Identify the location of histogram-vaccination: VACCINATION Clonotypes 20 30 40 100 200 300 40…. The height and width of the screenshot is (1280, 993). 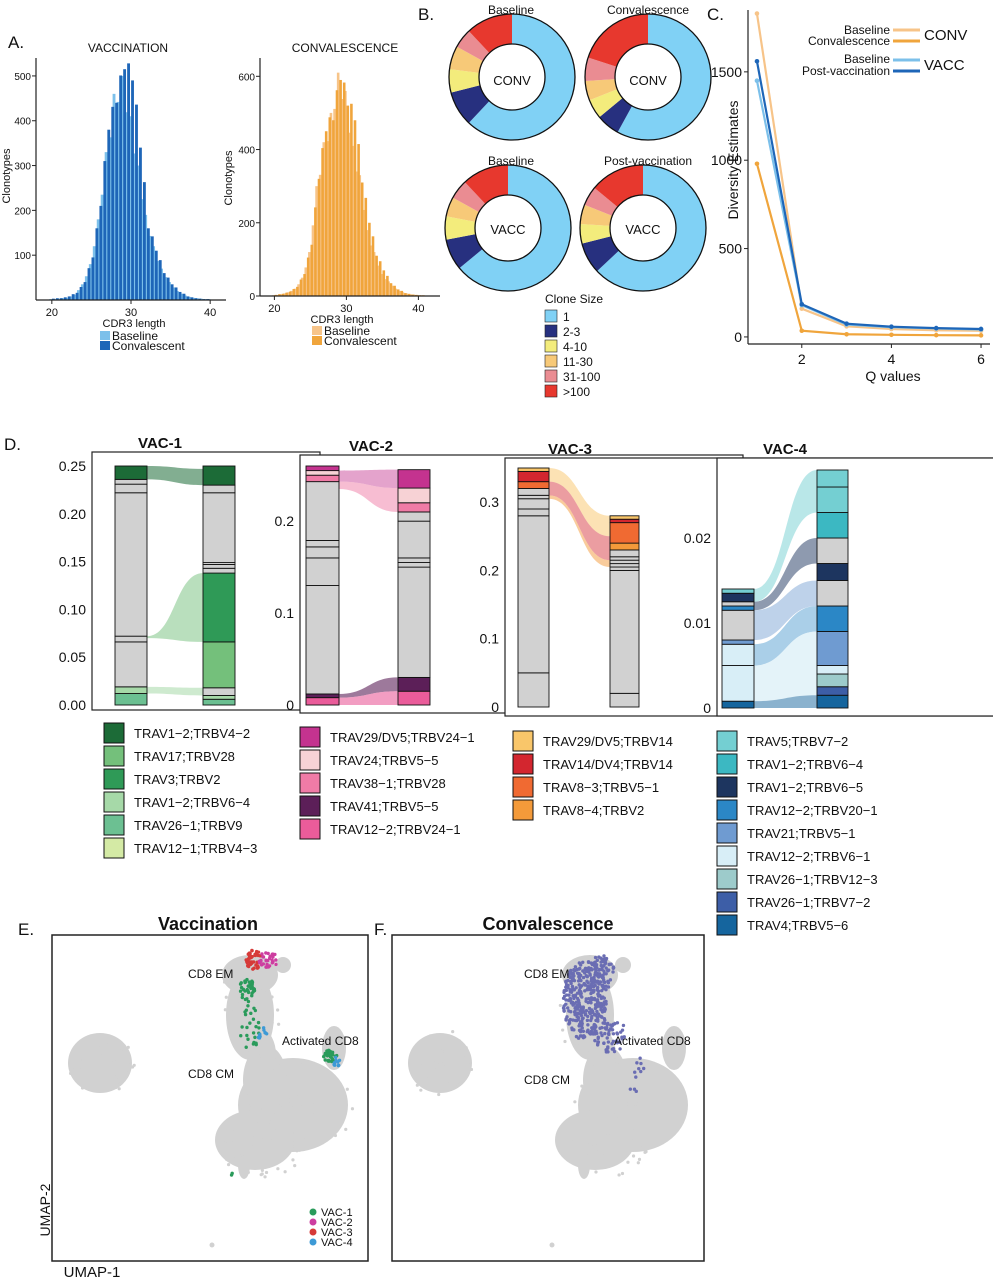
(113, 197).